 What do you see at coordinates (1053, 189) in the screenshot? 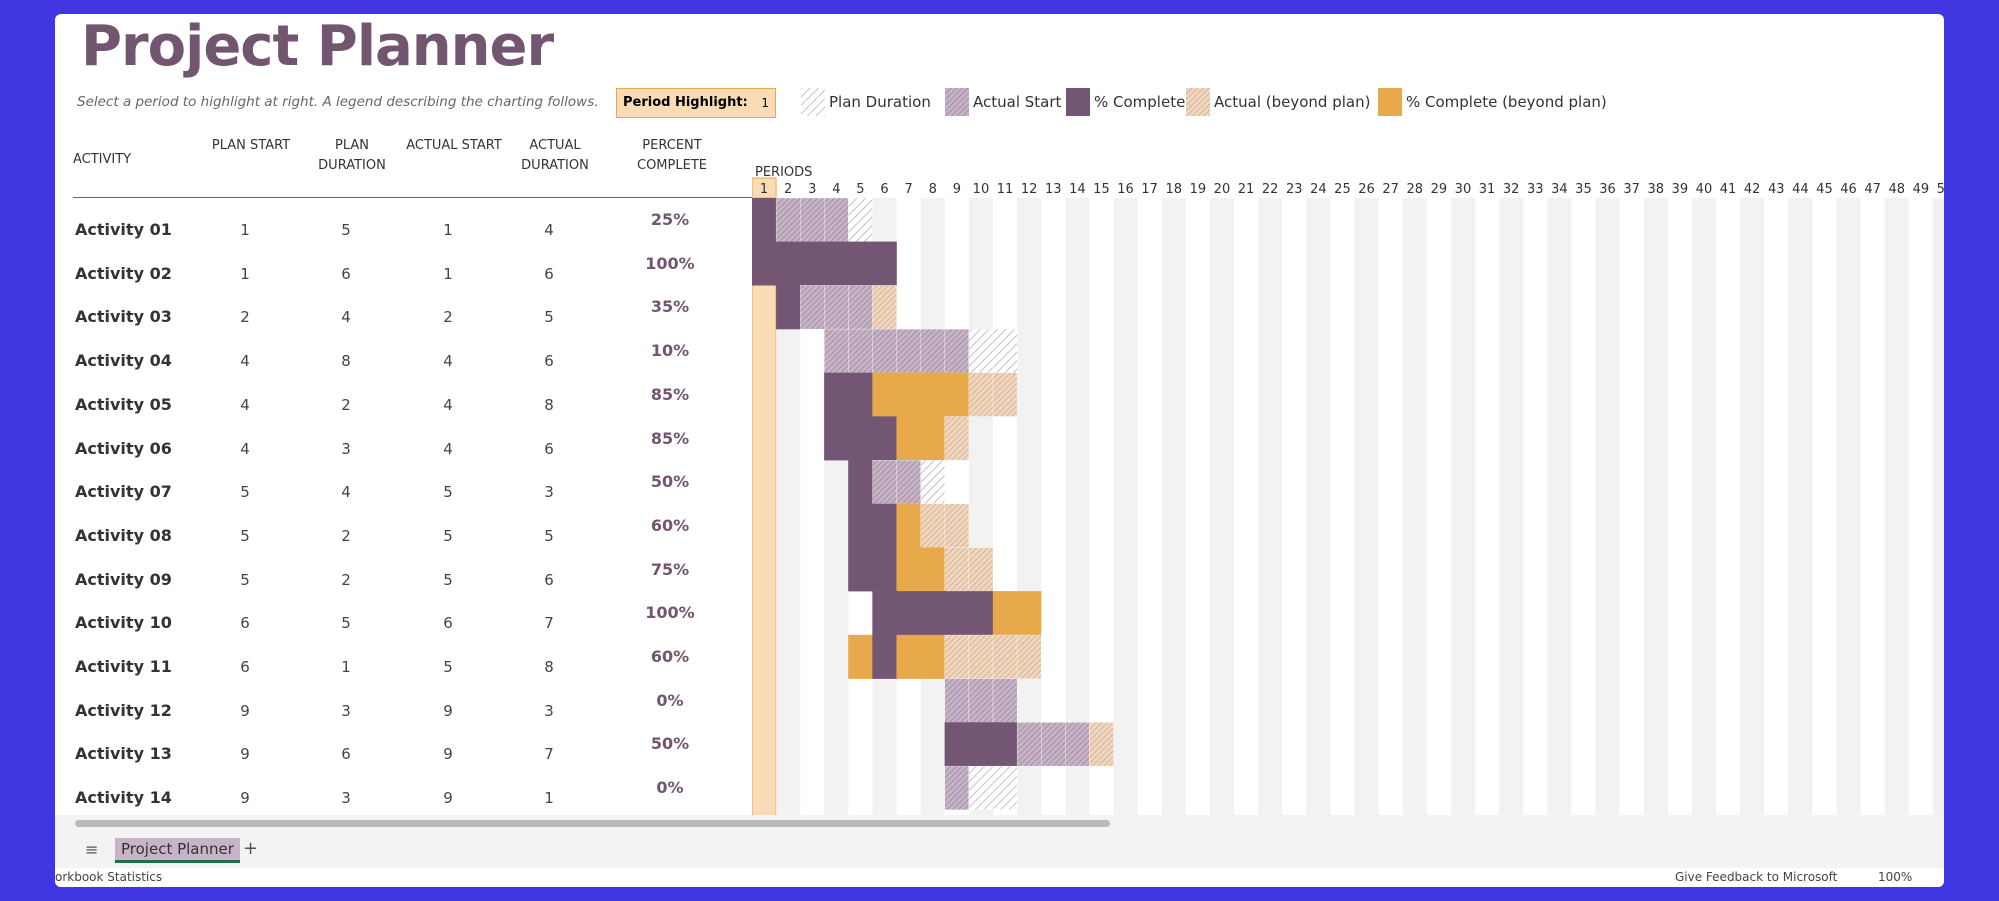
I see `period-number: 13` at bounding box center [1053, 189].